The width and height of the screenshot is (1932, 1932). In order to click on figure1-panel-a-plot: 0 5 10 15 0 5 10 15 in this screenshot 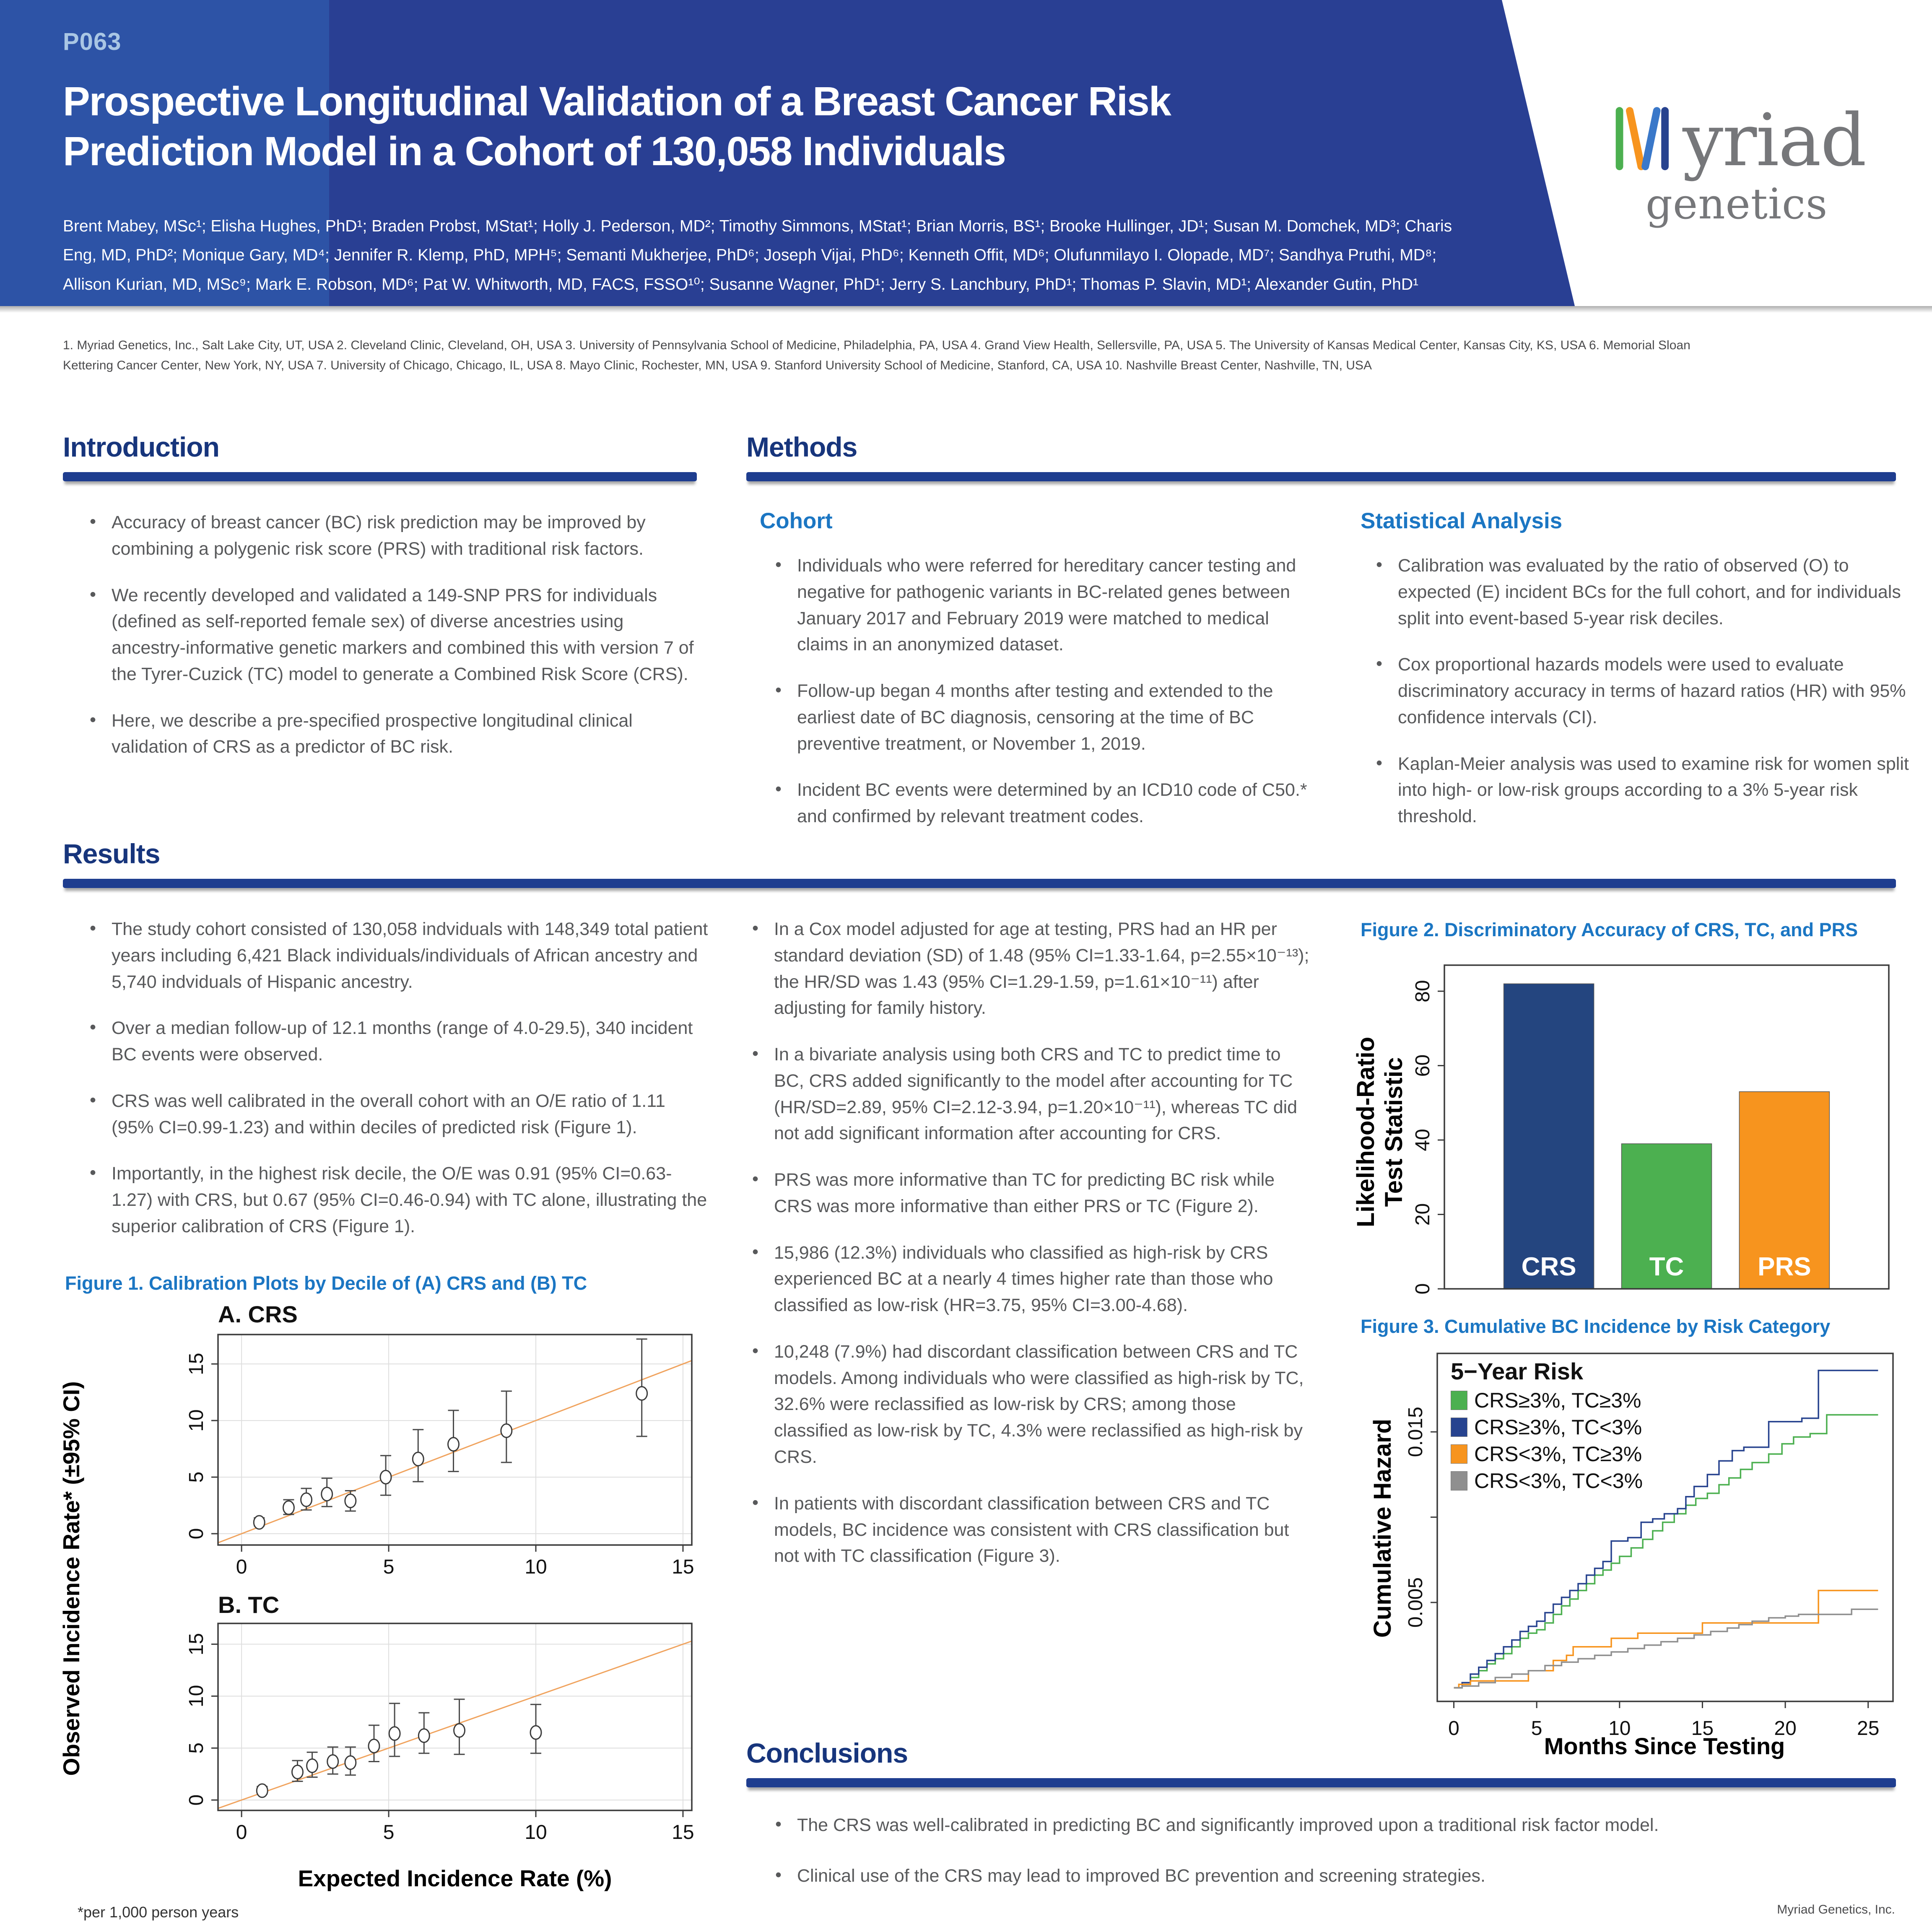, I will do `click(439, 1456)`.